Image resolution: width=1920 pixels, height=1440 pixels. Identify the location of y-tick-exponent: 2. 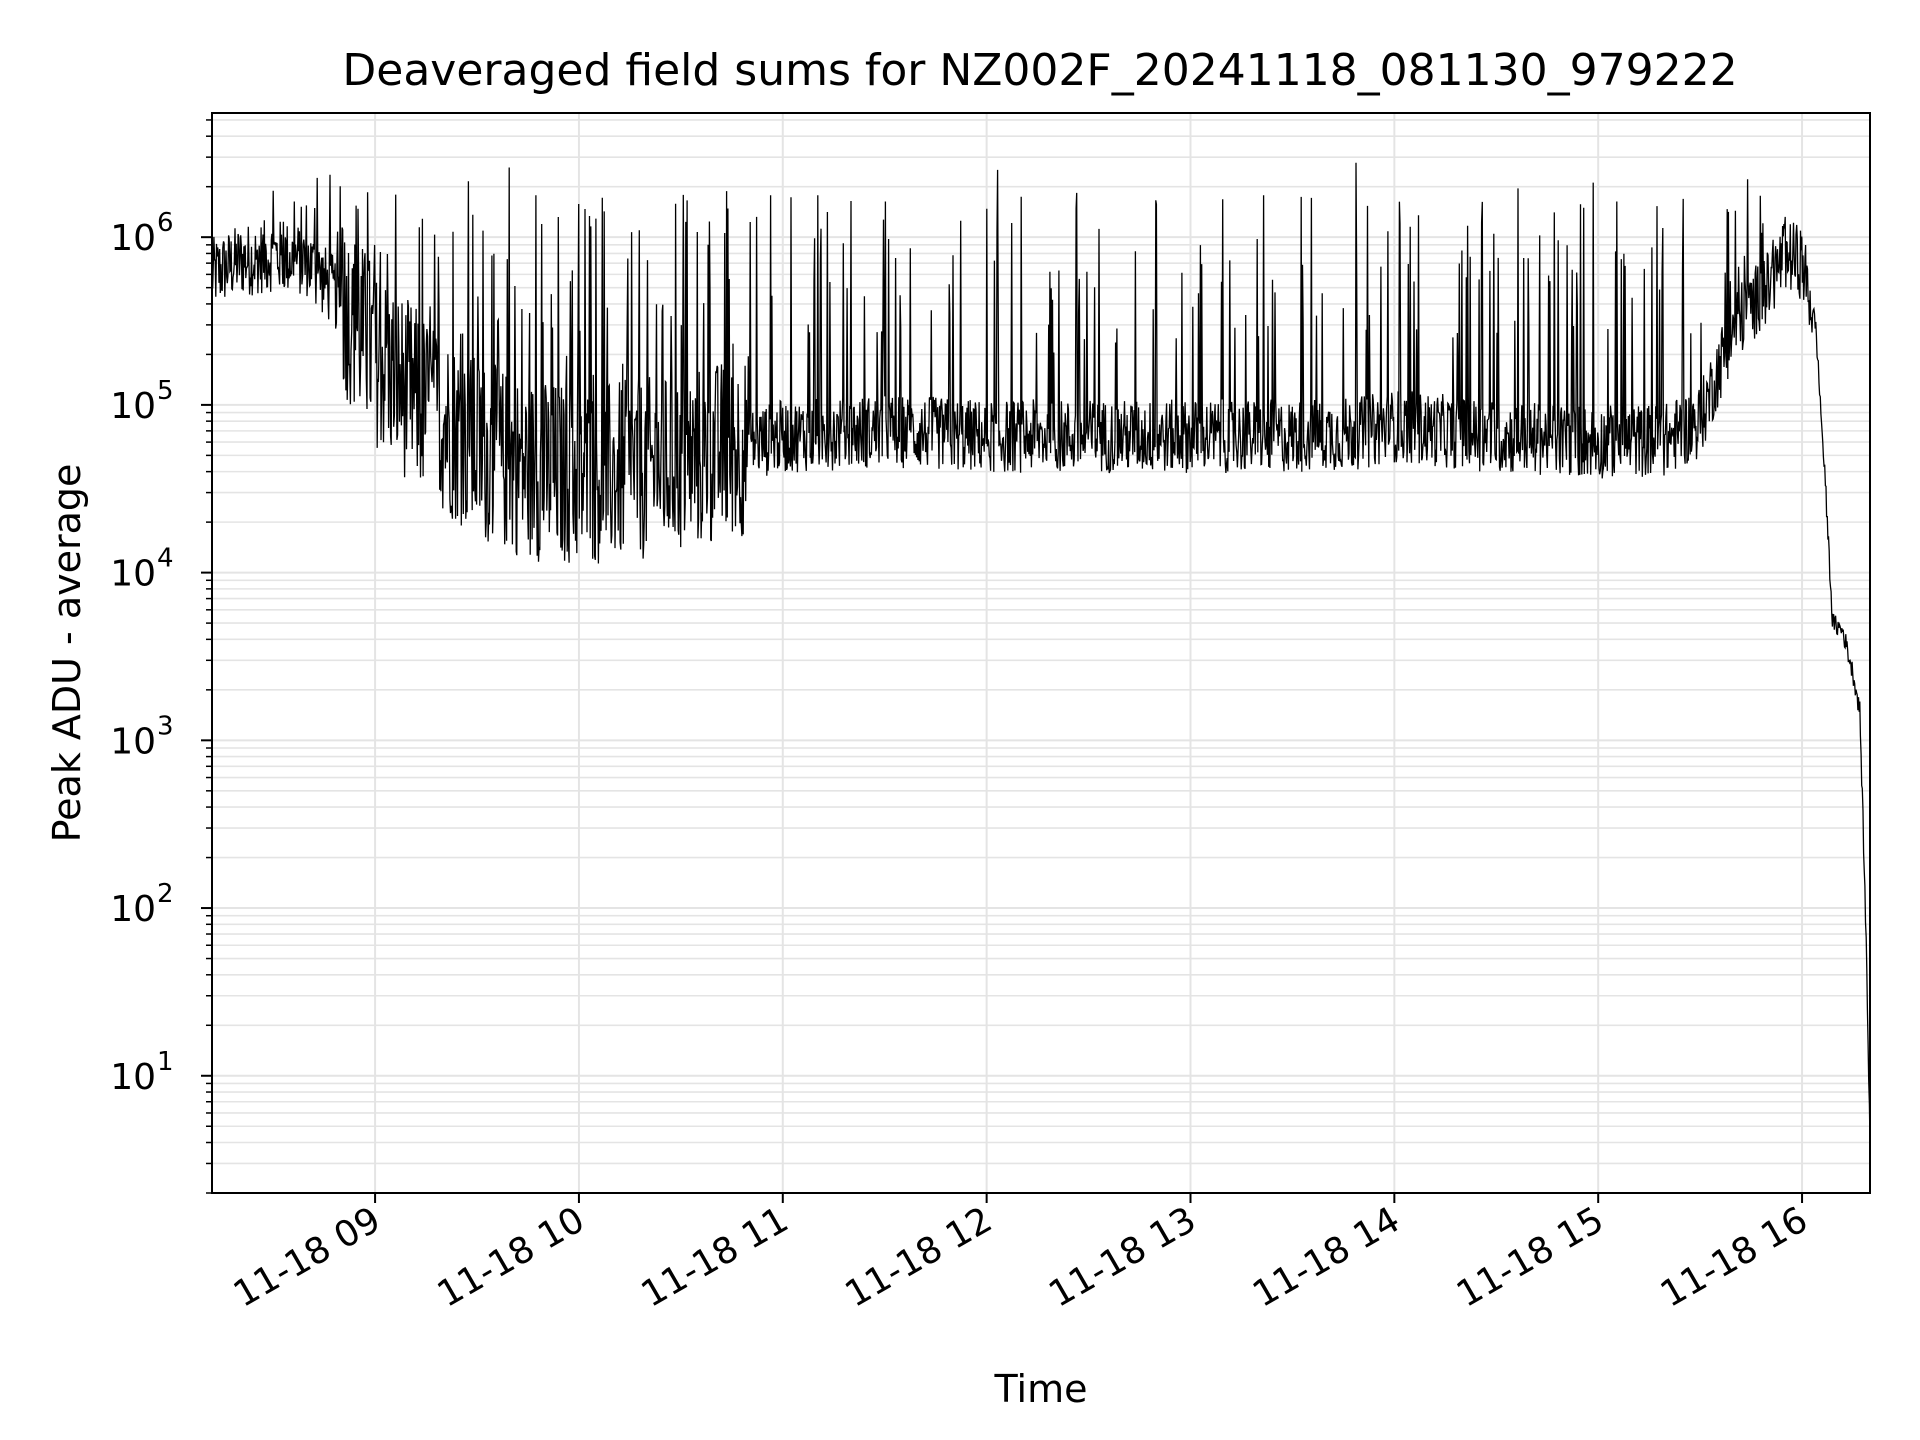
(165, 894).